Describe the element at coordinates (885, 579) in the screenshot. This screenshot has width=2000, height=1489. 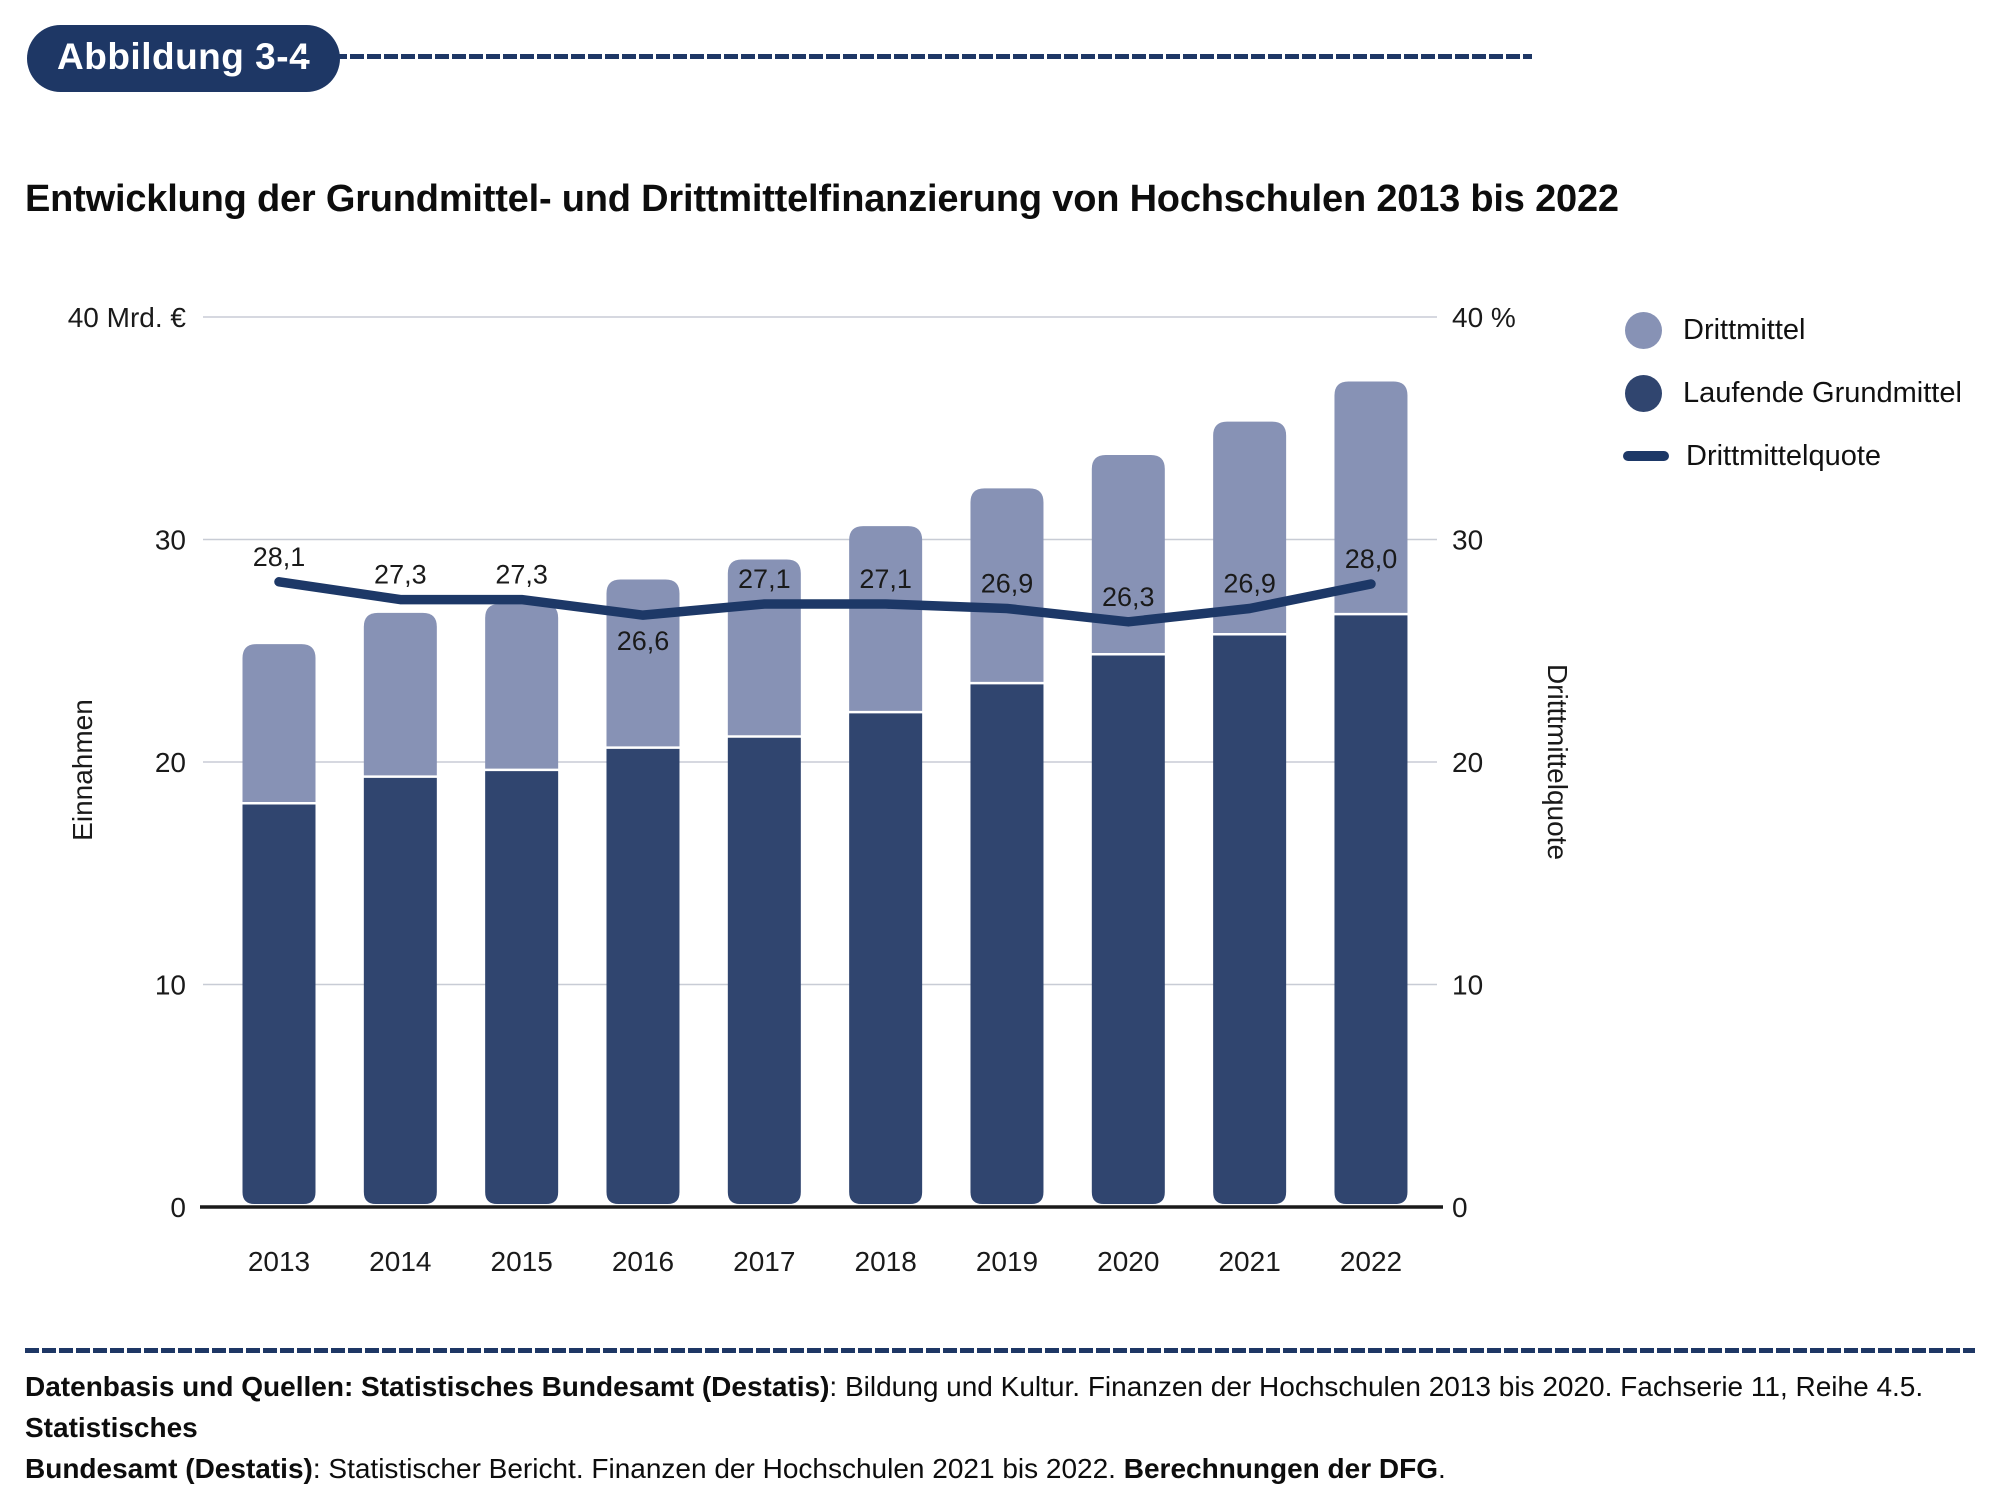
I see `quote-label-2018: 27,1` at that location.